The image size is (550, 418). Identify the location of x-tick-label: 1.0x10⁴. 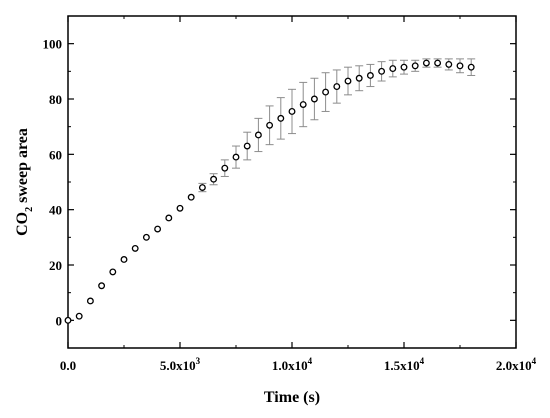
(292, 364).